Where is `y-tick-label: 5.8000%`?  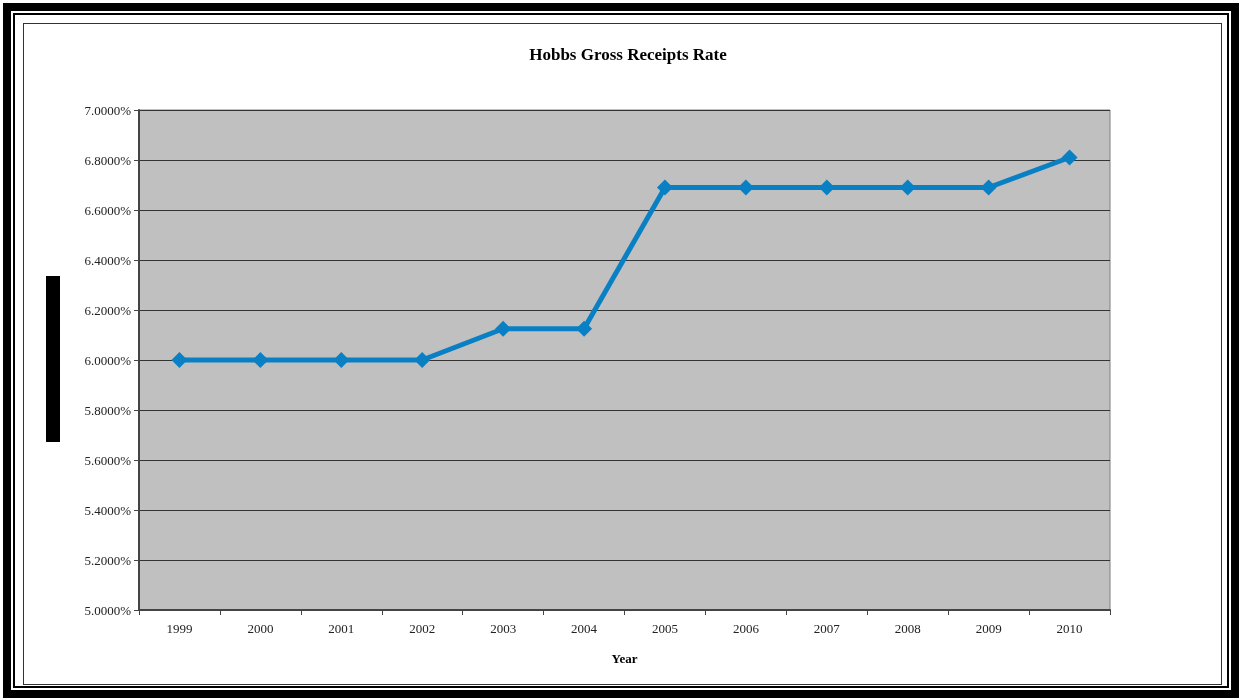 y-tick-label: 5.8000% is located at coordinates (108, 410).